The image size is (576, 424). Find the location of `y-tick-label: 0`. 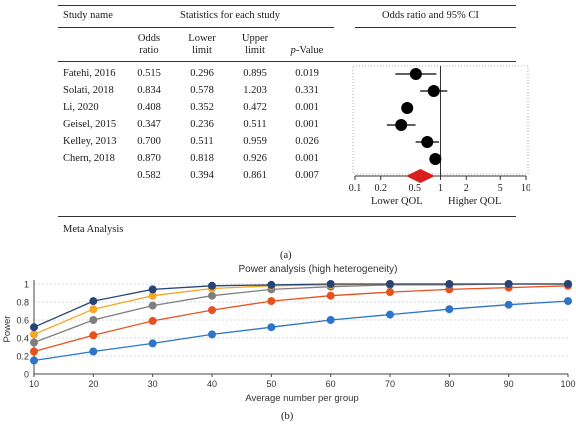

y-tick-label: 0 is located at coordinates (26, 375).